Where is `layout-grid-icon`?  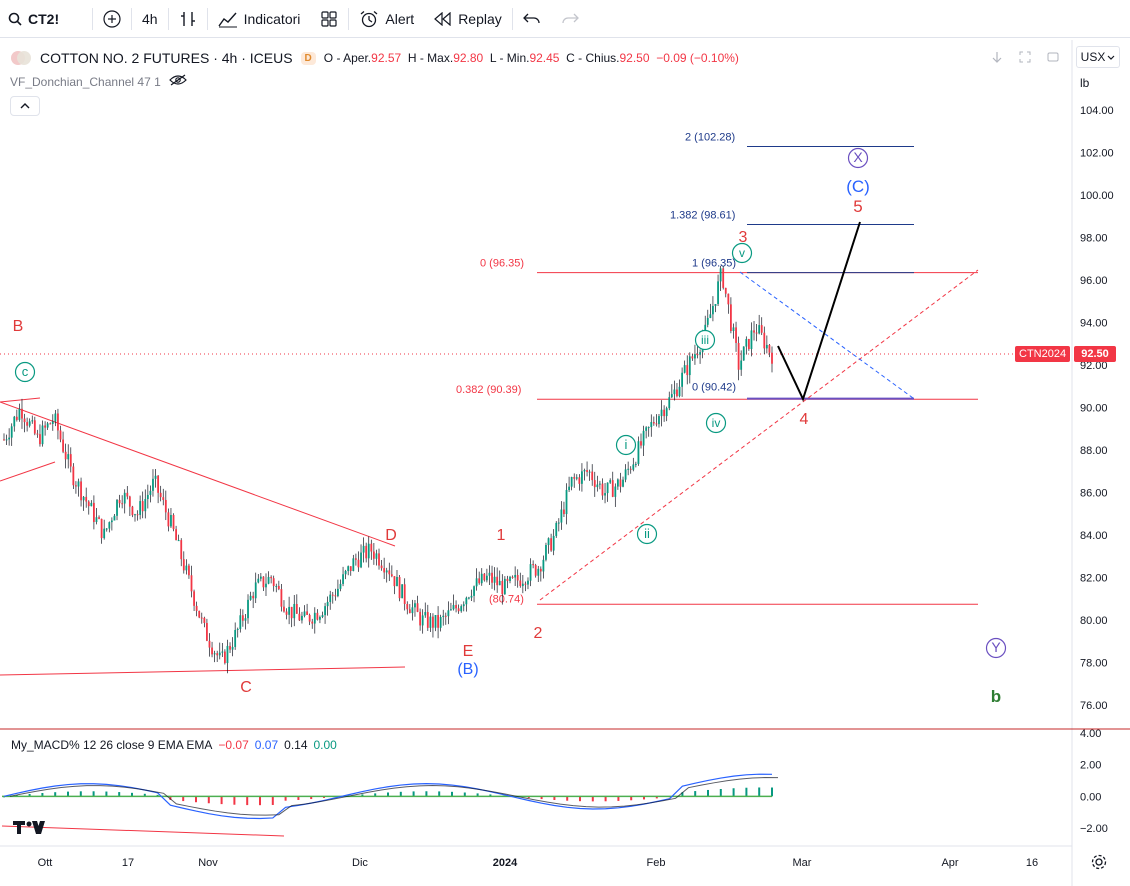 layout-grid-icon is located at coordinates (329, 19).